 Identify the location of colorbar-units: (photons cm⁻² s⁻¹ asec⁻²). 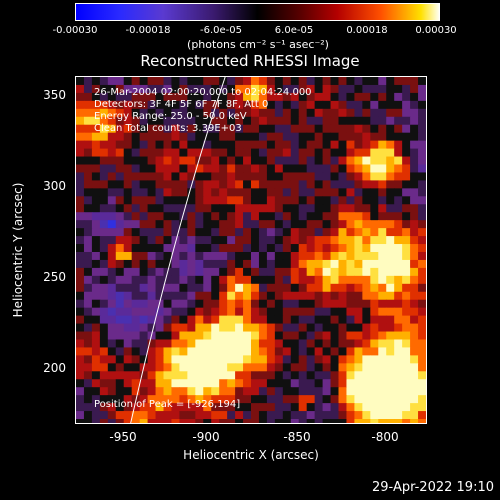
(258, 44).